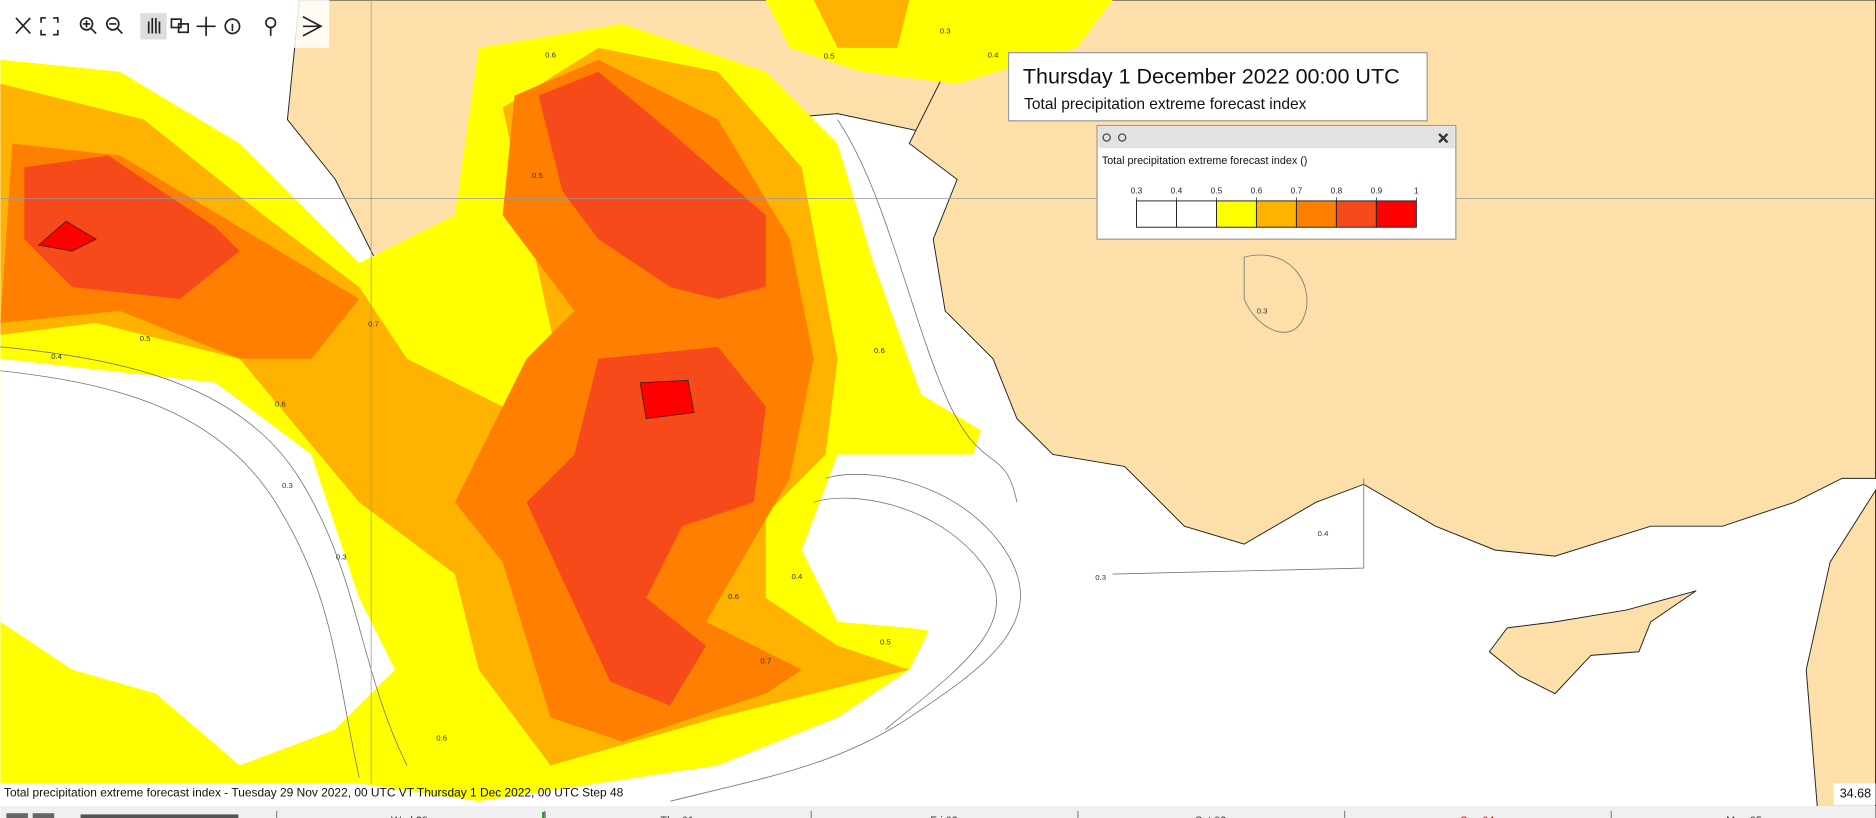  Describe the element at coordinates (232, 26) in the screenshot. I see `info-button` at that location.